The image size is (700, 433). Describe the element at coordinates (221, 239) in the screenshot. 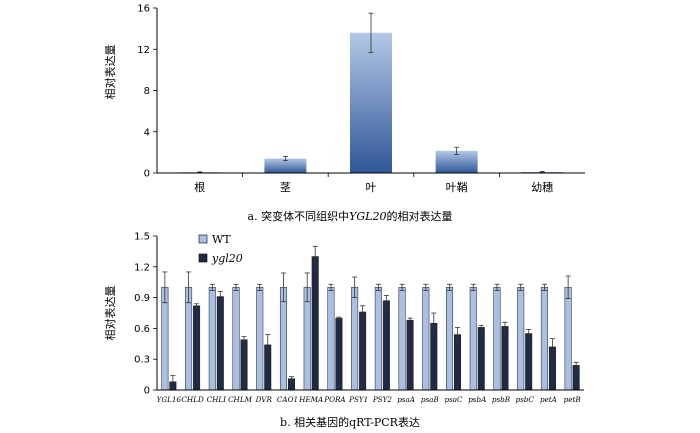

I see `legend-wt-label: WT` at that location.